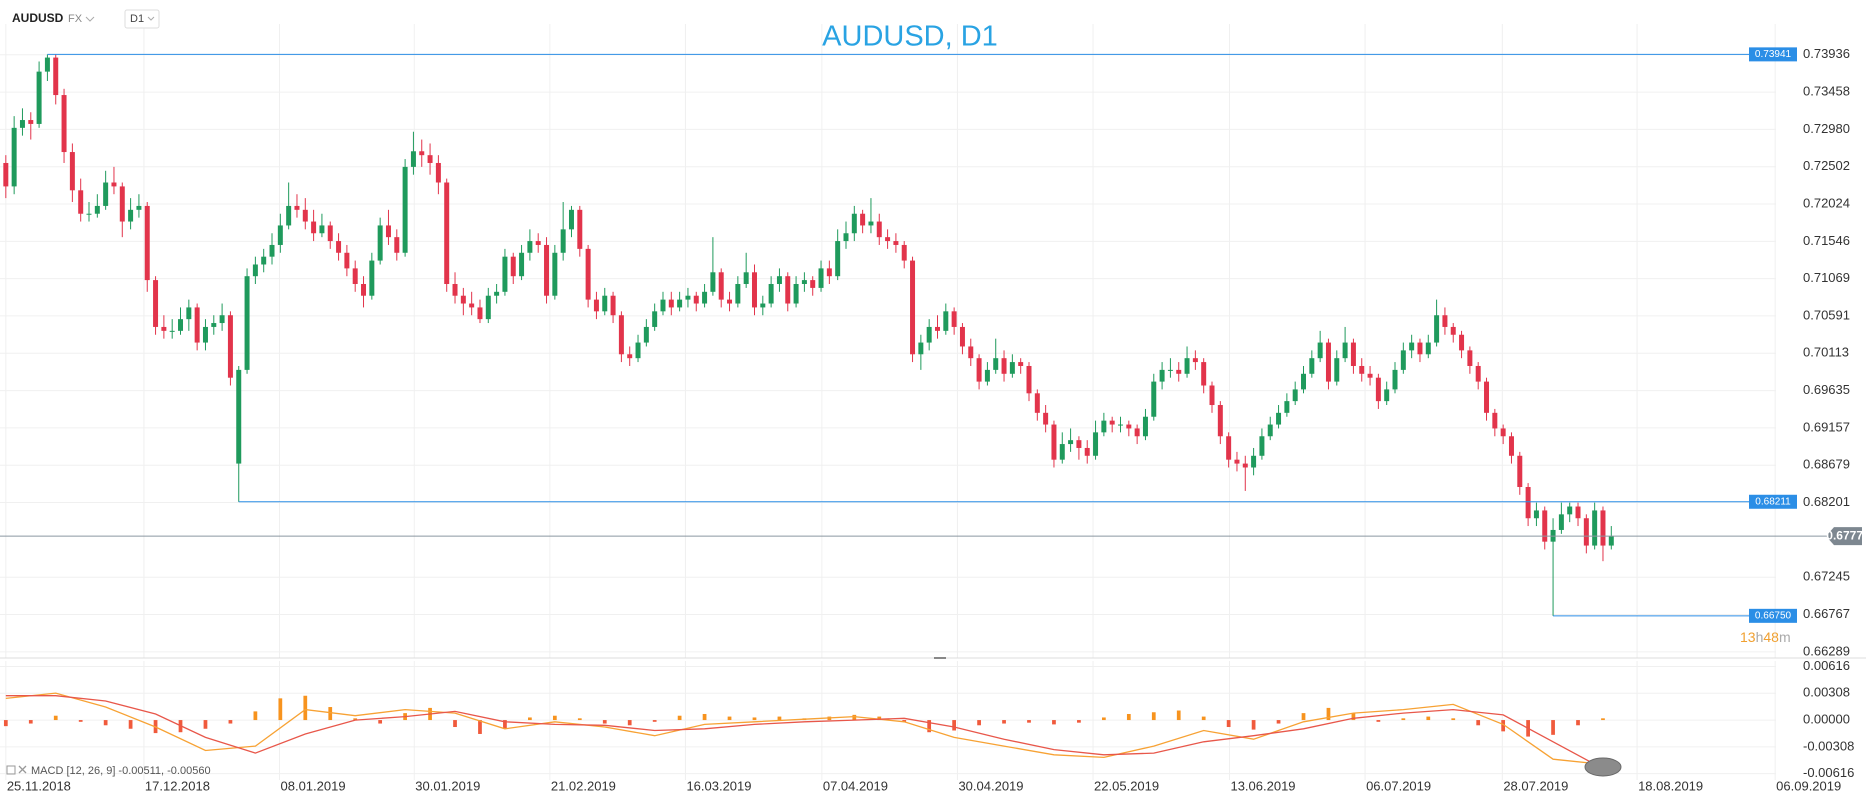 The width and height of the screenshot is (1866, 805). Describe the element at coordinates (1846, 535) in the screenshot. I see `last-price-label: 0.67771` at that location.